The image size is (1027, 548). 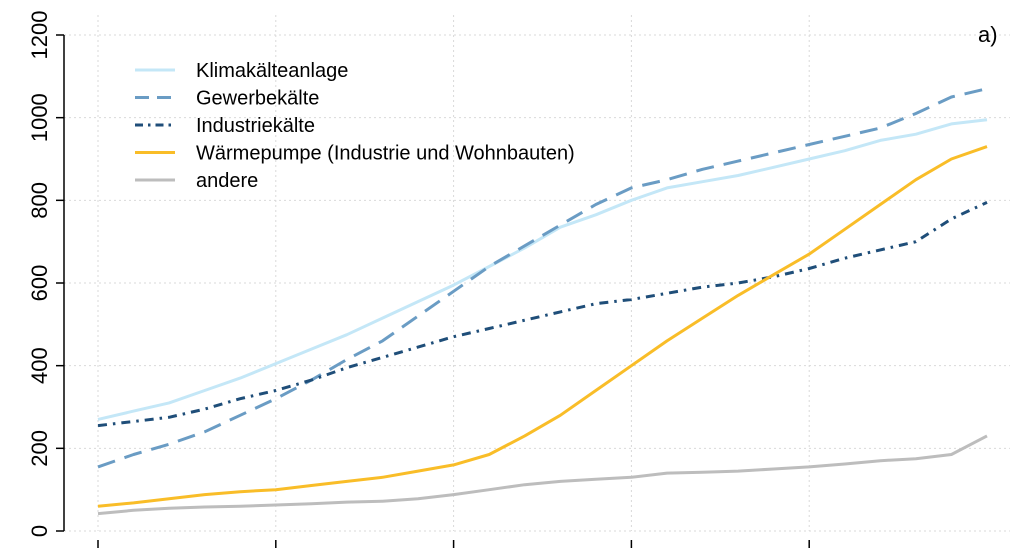 What do you see at coordinates (39, 117) in the screenshot?
I see `y-tick-label: 1000` at bounding box center [39, 117].